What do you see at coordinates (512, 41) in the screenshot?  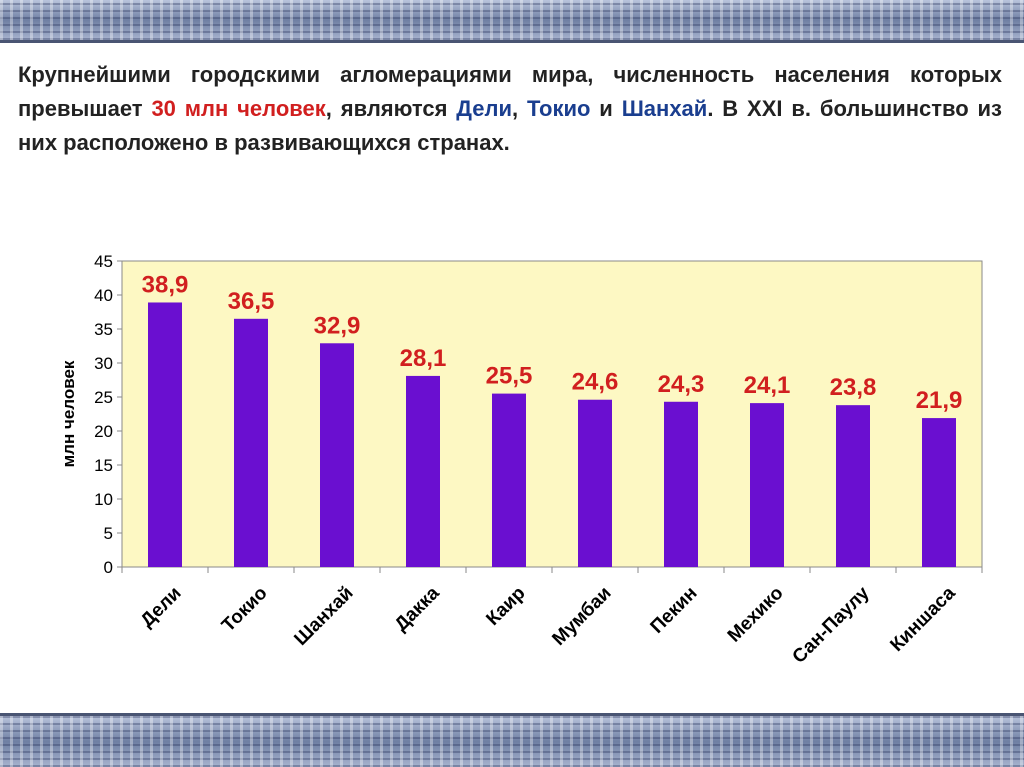 I see `top-border-line` at bounding box center [512, 41].